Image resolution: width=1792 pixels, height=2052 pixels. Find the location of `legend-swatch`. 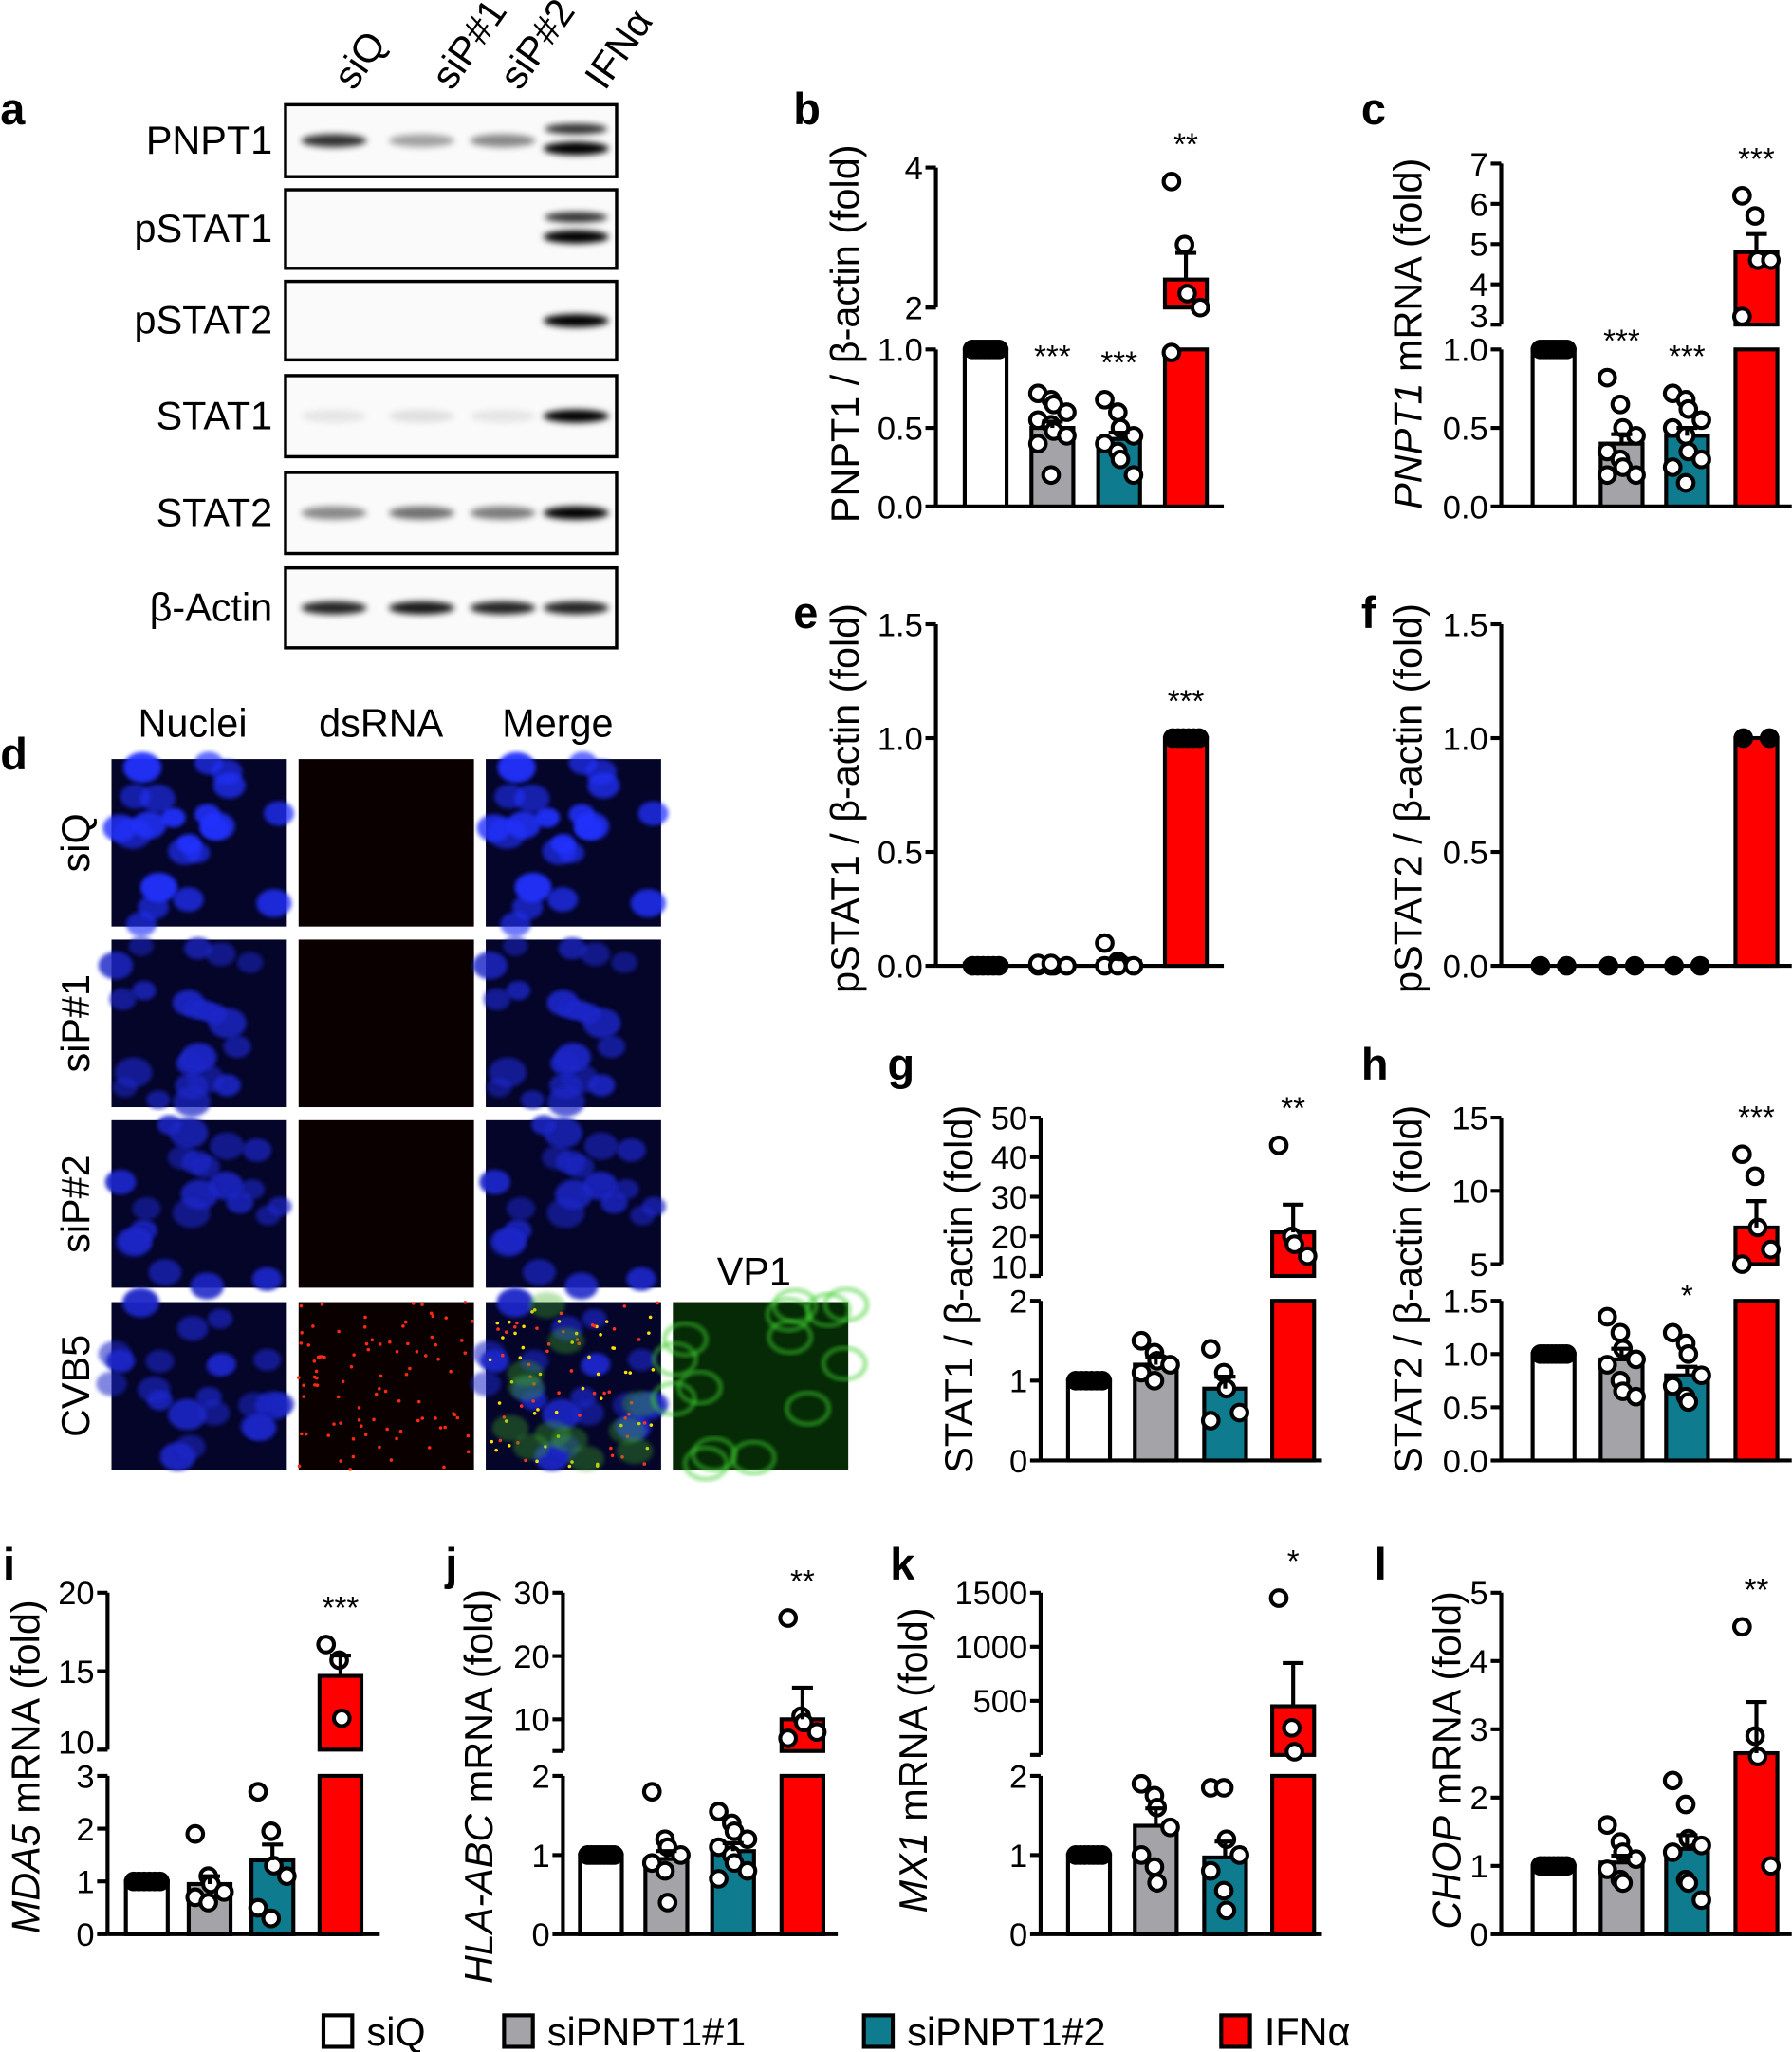

legend-swatch is located at coordinates (338, 2031).